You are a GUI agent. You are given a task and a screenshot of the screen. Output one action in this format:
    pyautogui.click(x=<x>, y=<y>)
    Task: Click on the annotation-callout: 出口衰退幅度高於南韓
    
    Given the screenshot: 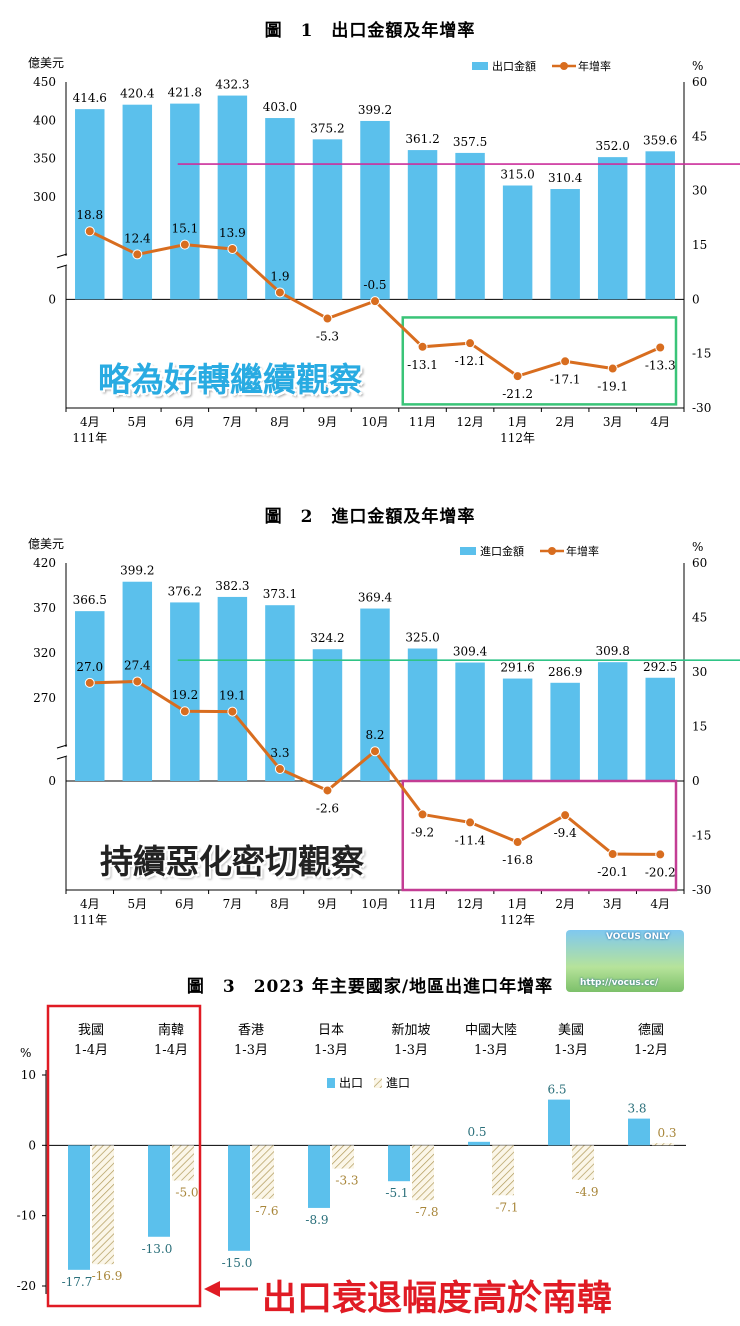 What is the action you would take?
    pyautogui.click(x=437, y=1299)
    